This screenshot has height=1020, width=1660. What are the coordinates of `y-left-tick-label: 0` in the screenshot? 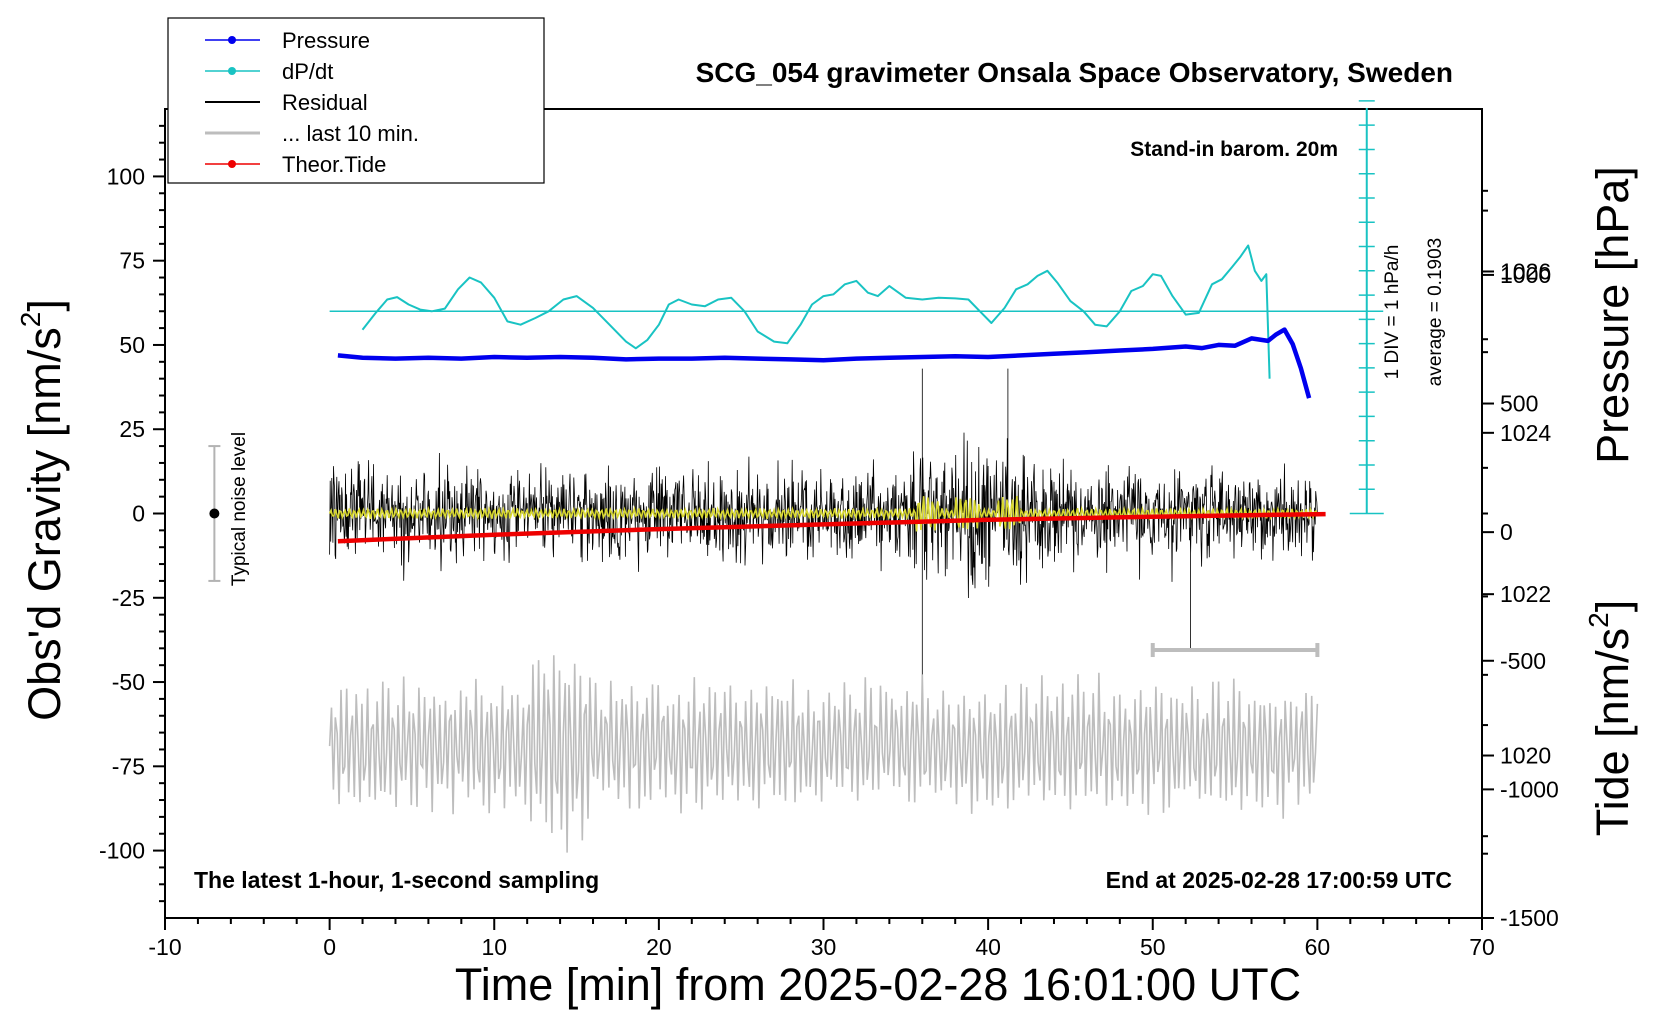 It's located at (138, 514).